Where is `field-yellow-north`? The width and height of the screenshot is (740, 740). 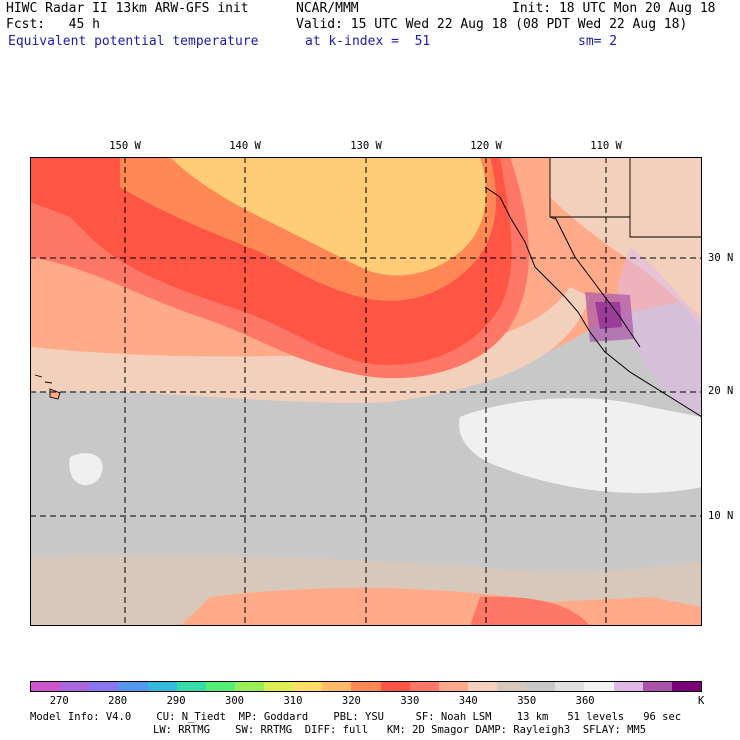
field-yellow-north is located at coordinates (328, 216).